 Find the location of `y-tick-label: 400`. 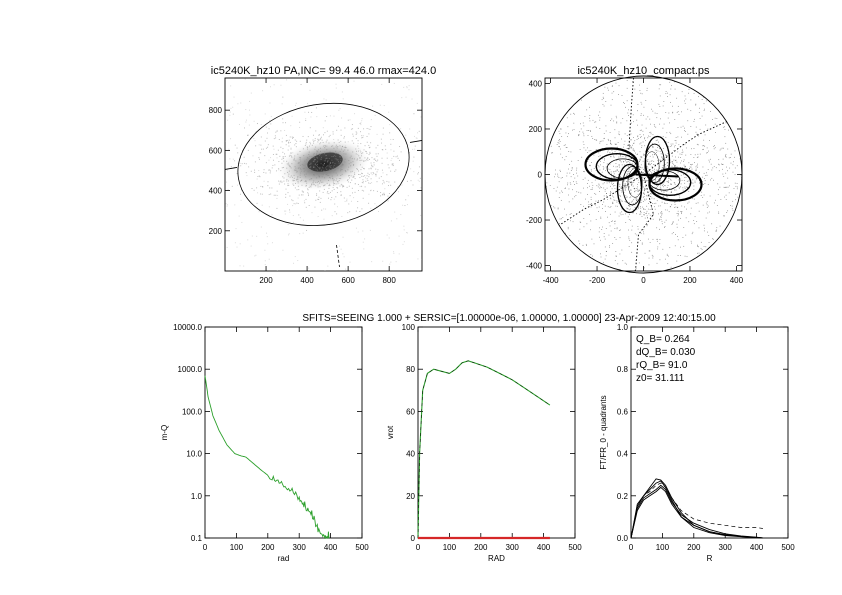

y-tick-label: 400 is located at coordinates (536, 83).